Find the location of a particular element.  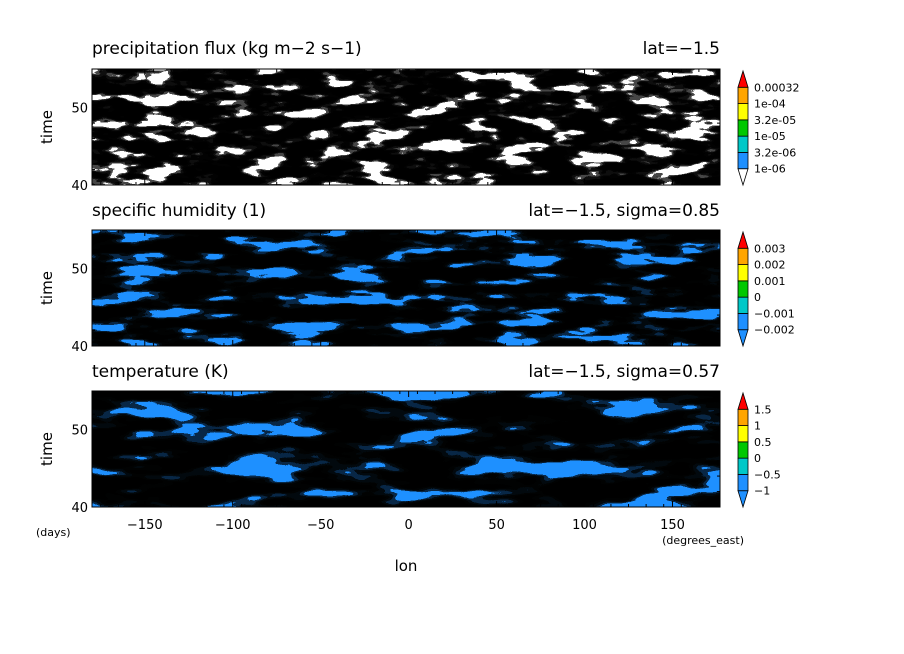

panel-1-colorbar-label: 0.003 is located at coordinates (770, 248).